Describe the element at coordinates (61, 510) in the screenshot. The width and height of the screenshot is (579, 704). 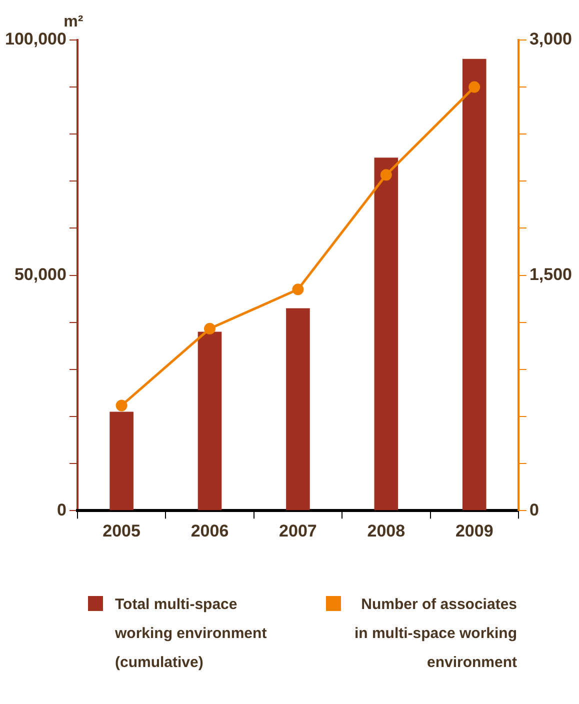
I see `y-tick-label: 0` at that location.